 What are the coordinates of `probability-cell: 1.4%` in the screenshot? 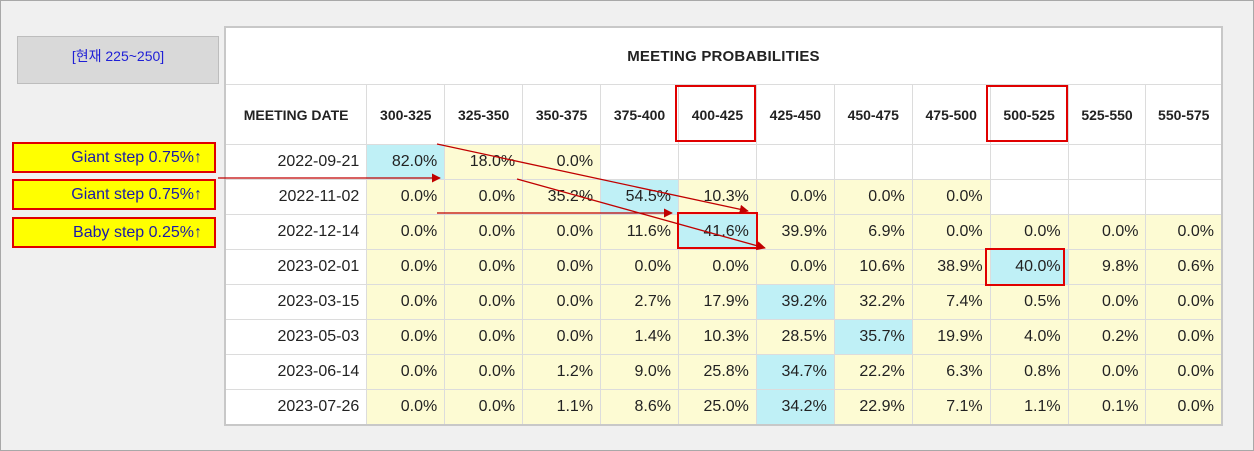 It's located at (639, 337).